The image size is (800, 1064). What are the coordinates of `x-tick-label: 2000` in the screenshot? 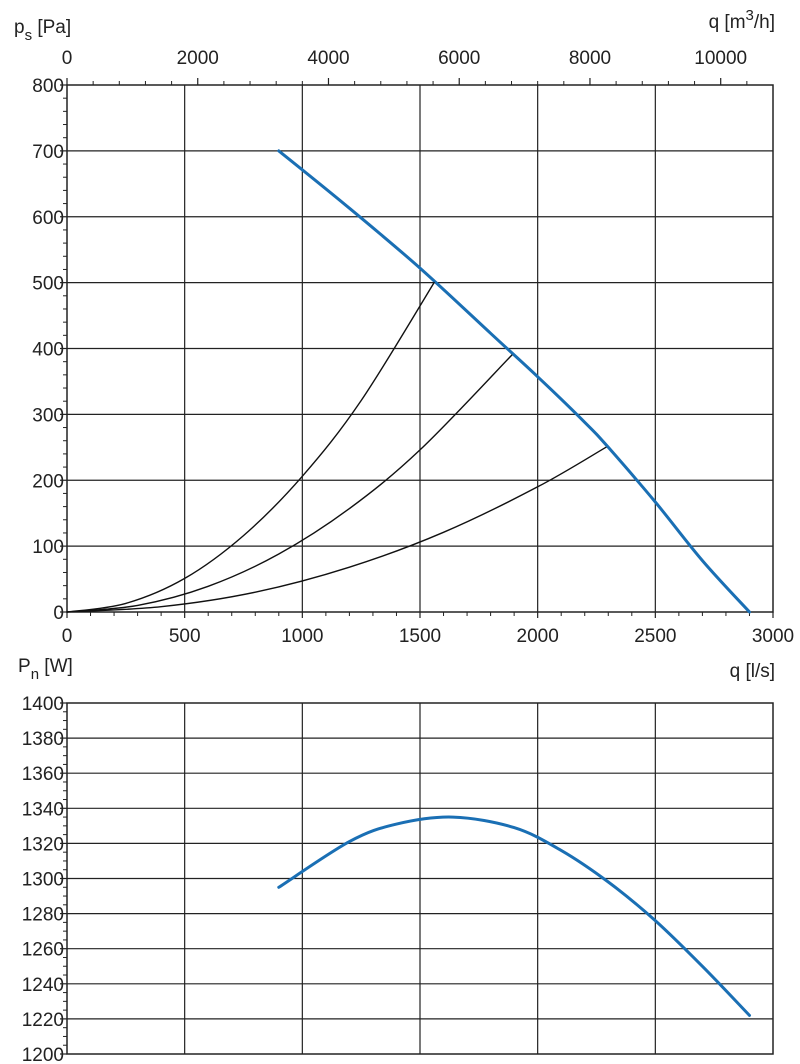 It's located at (538, 636).